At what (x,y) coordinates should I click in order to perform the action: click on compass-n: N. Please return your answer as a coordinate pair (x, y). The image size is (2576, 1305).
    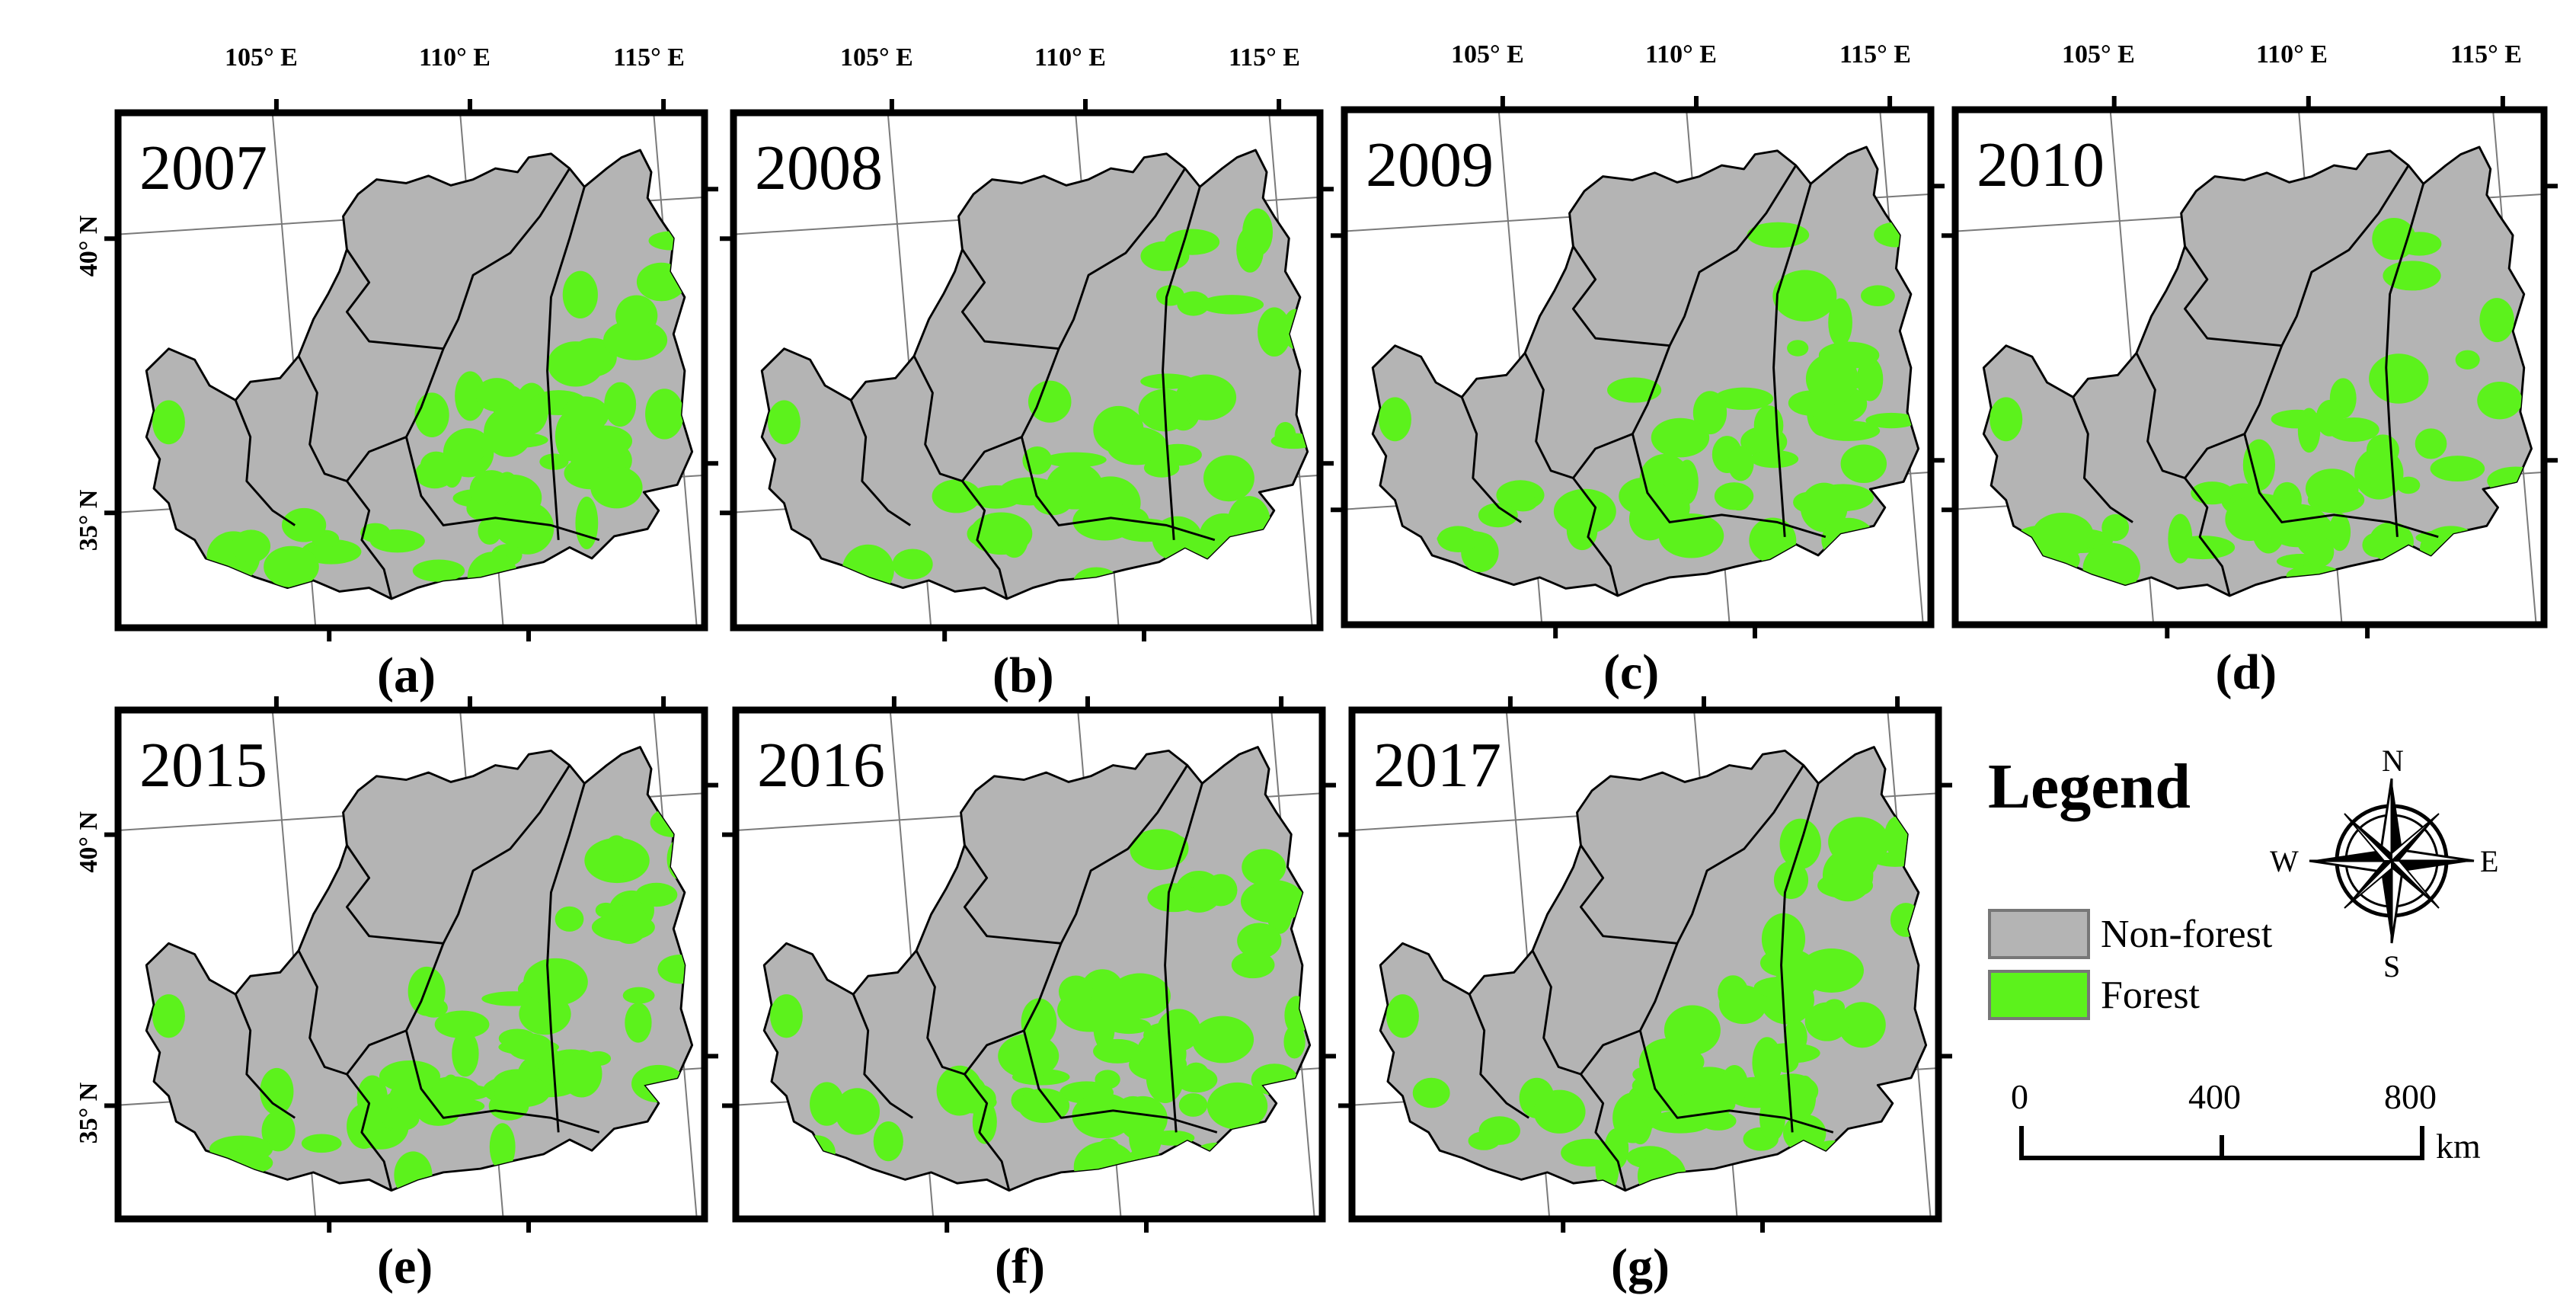
    Looking at the image, I should click on (2393, 761).